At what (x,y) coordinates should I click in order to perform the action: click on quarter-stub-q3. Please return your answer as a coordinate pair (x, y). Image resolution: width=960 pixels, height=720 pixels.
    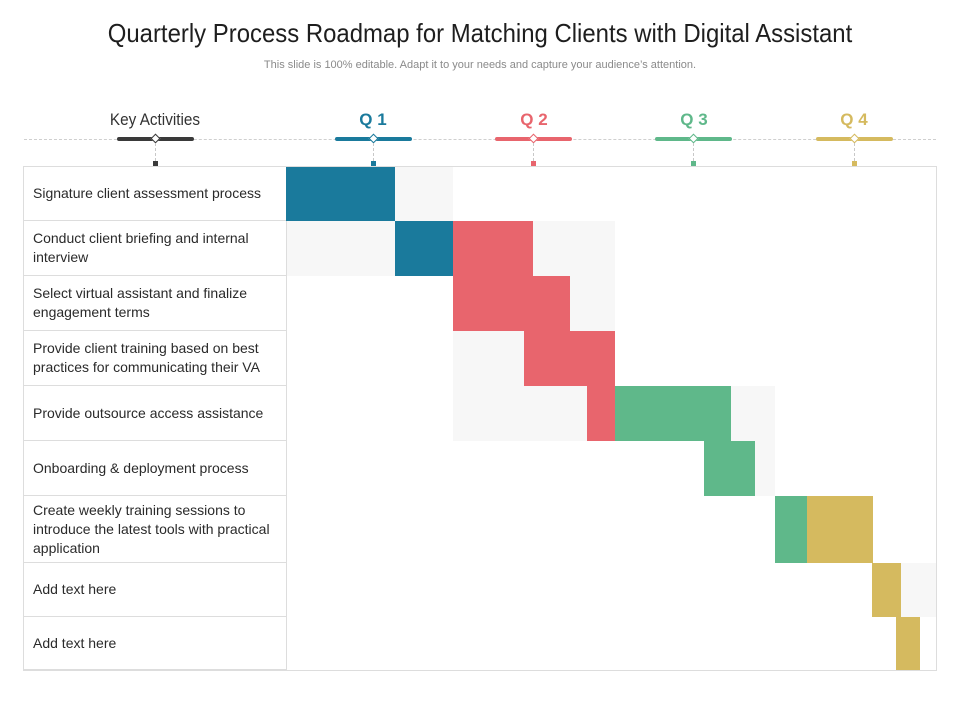
    Looking at the image, I should click on (693, 163).